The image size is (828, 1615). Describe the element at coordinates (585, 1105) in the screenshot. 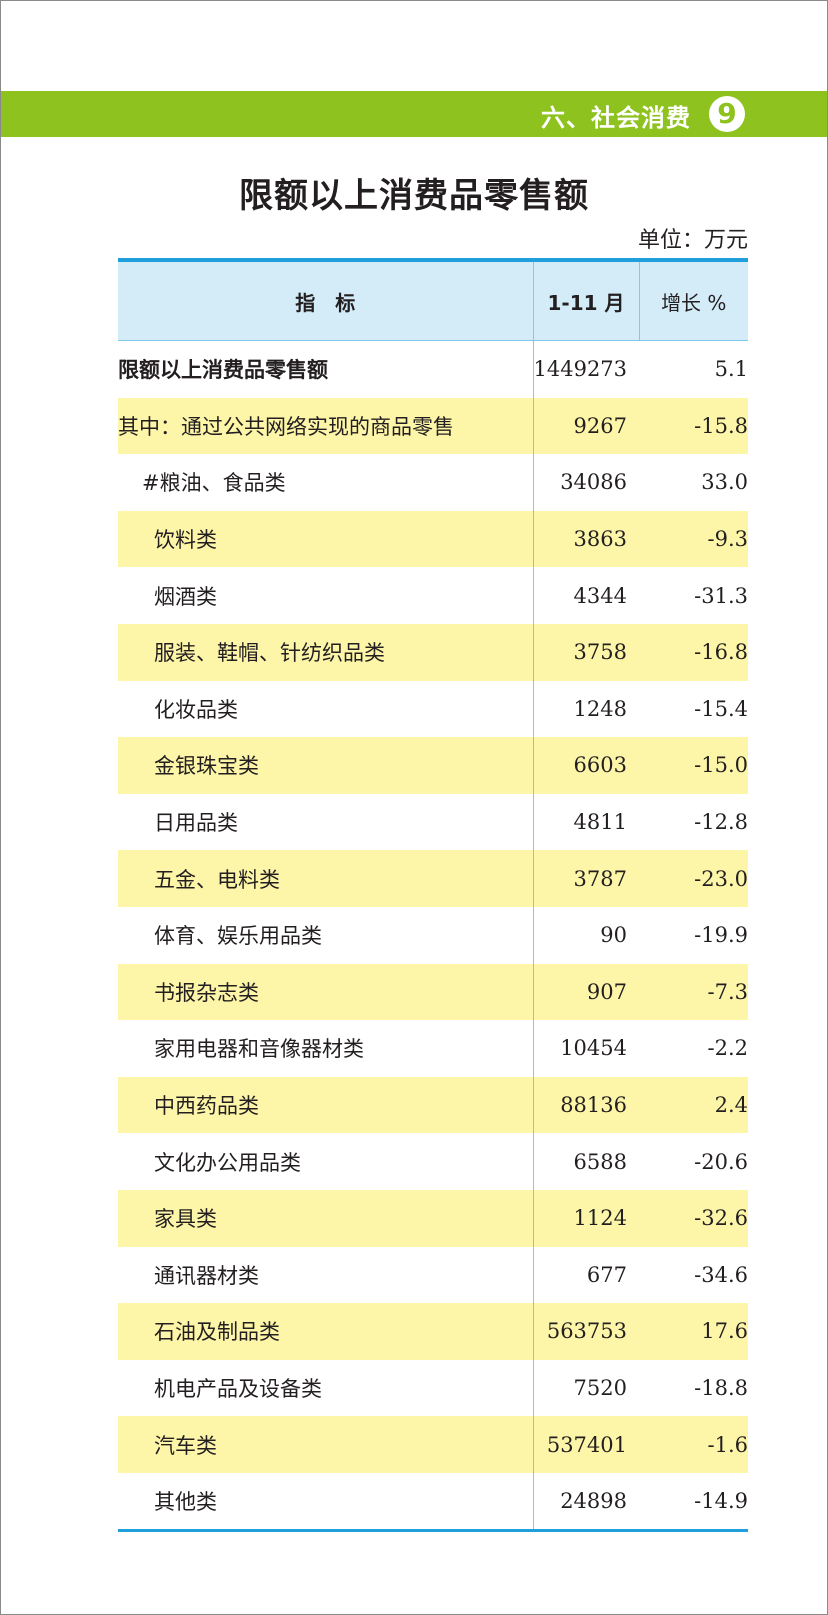

I see `row-value: 88136` at that location.